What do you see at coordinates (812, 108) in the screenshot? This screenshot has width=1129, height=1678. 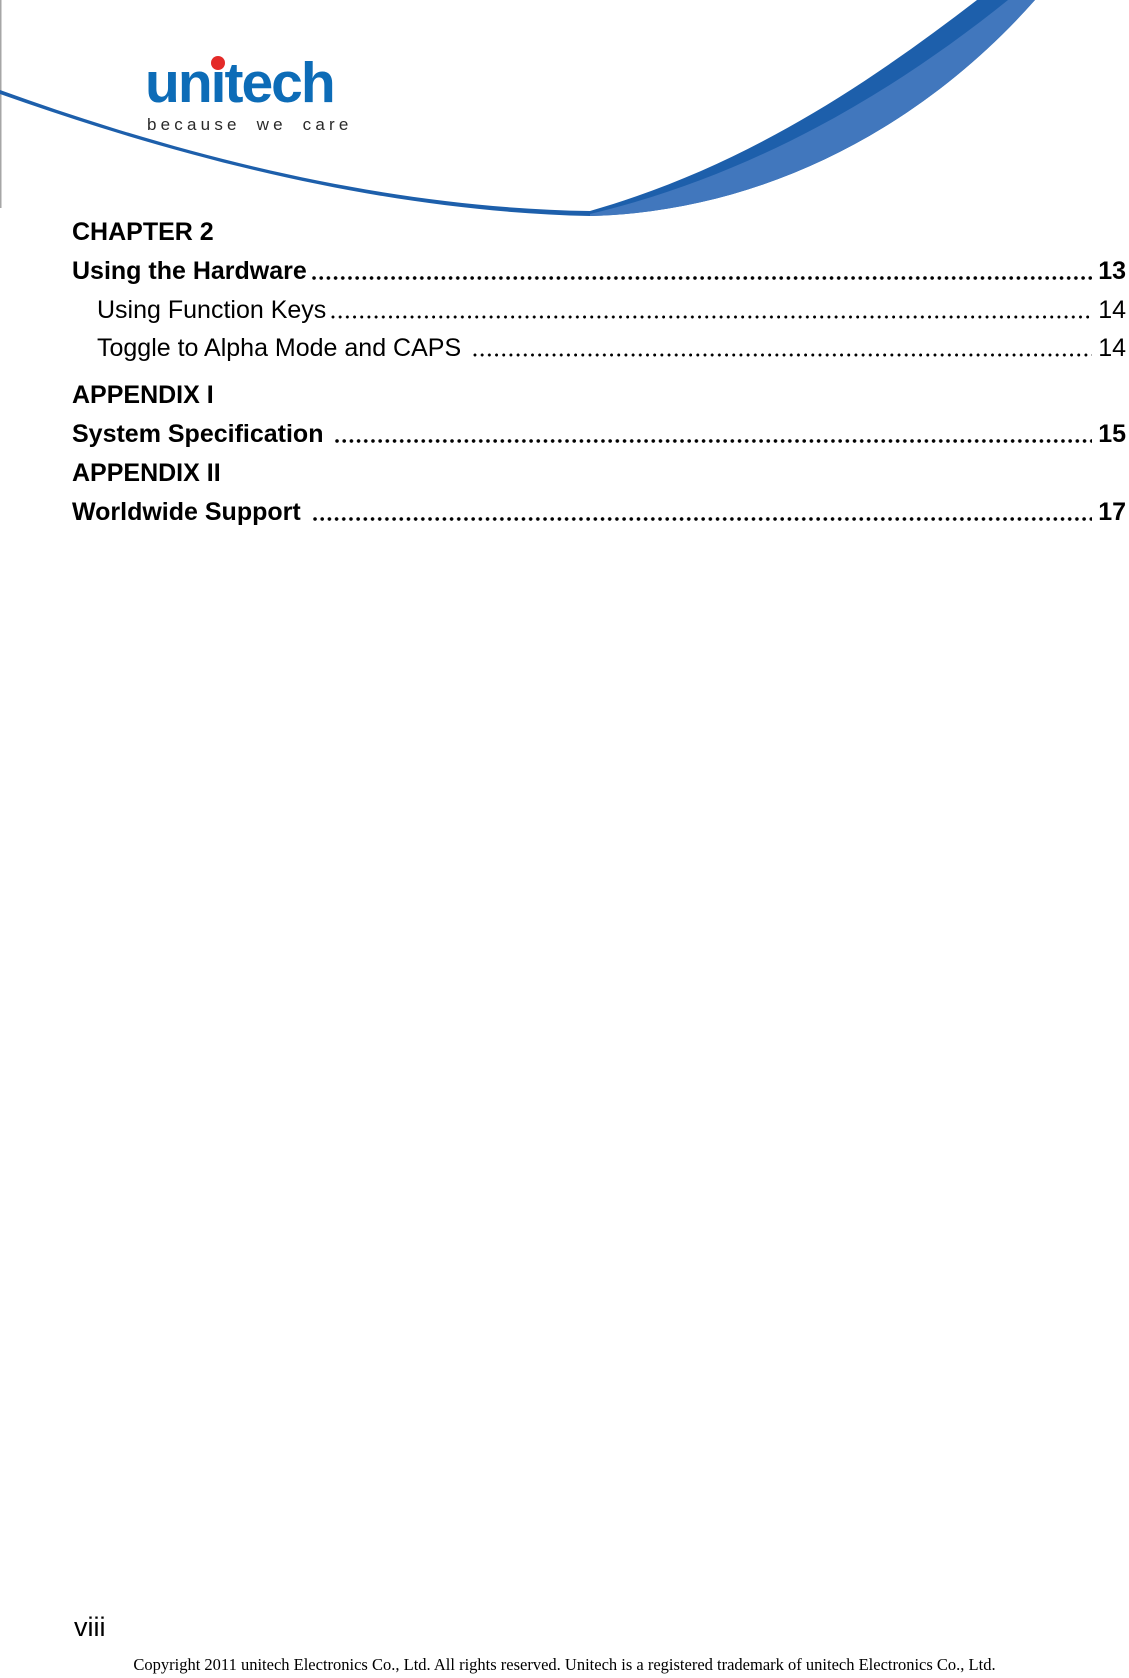 I see `swoosh-light-band` at bounding box center [812, 108].